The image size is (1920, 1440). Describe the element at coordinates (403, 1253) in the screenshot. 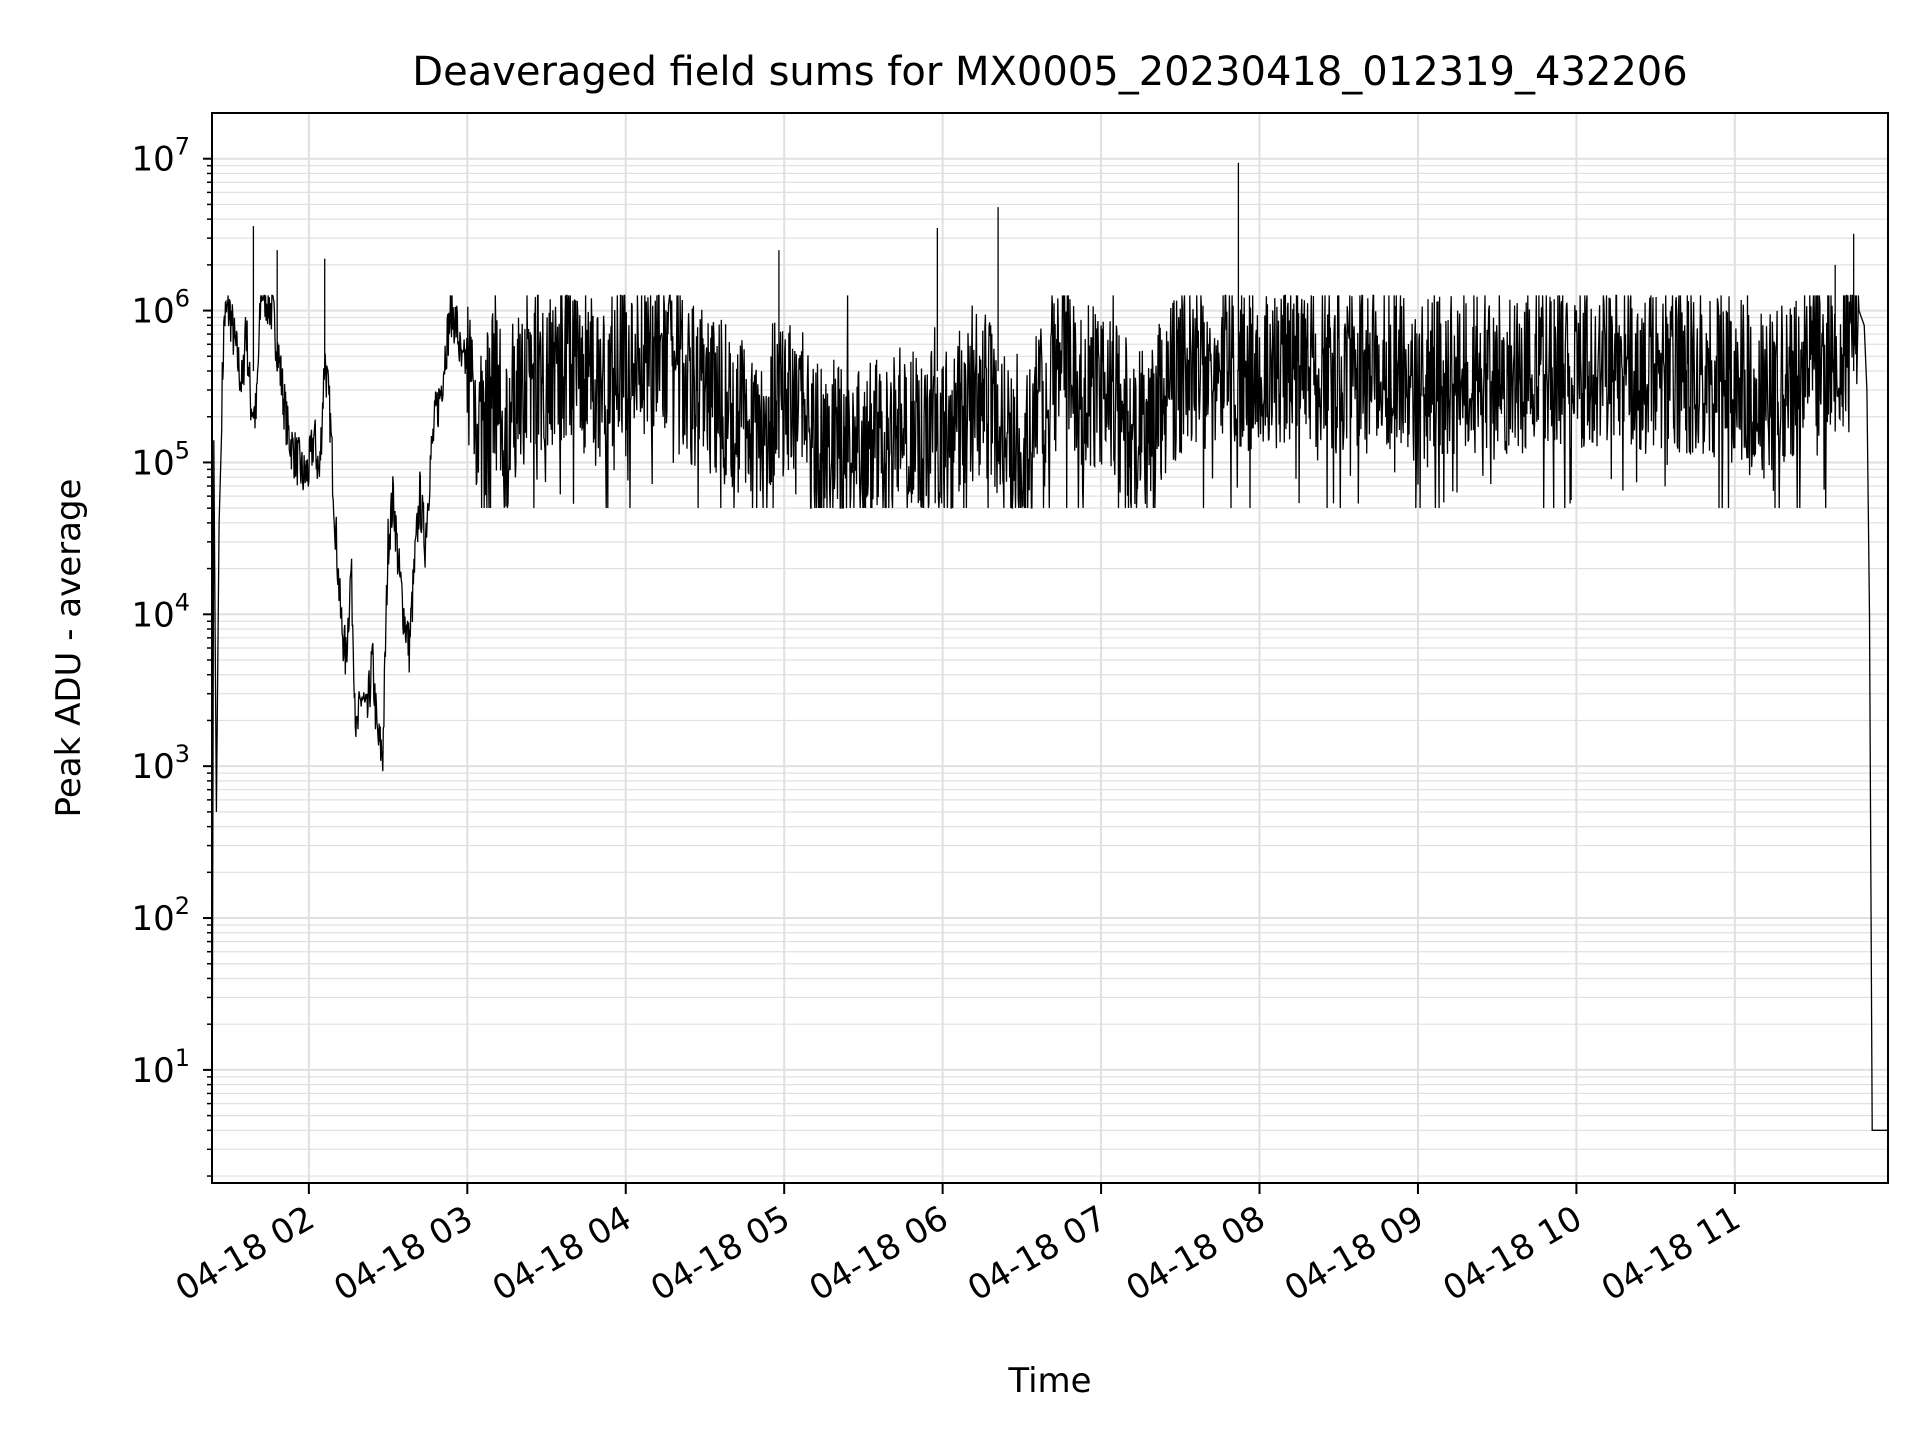

I see `x-tick-label: 04-18 03` at that location.